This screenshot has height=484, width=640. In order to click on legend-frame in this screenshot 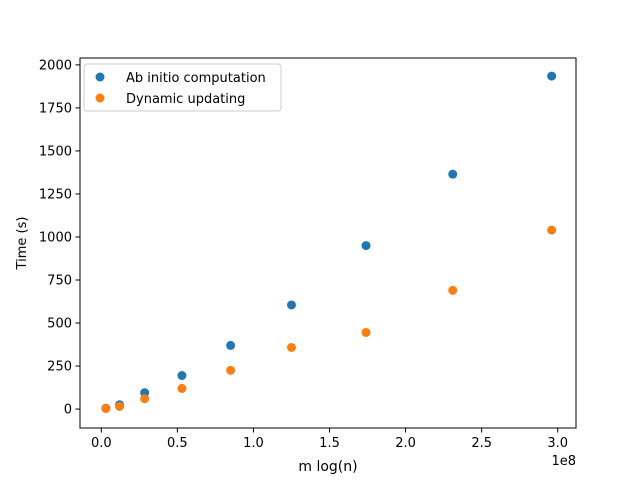, I will do `click(182, 87)`.